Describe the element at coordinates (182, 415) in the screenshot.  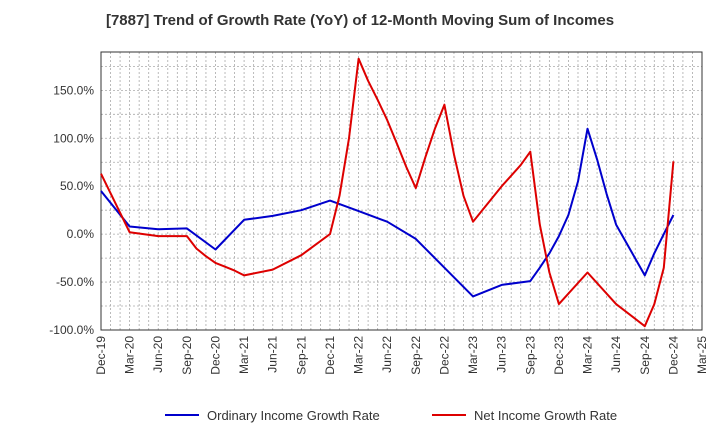
I see `legend-swatch-ordinary-income` at that location.